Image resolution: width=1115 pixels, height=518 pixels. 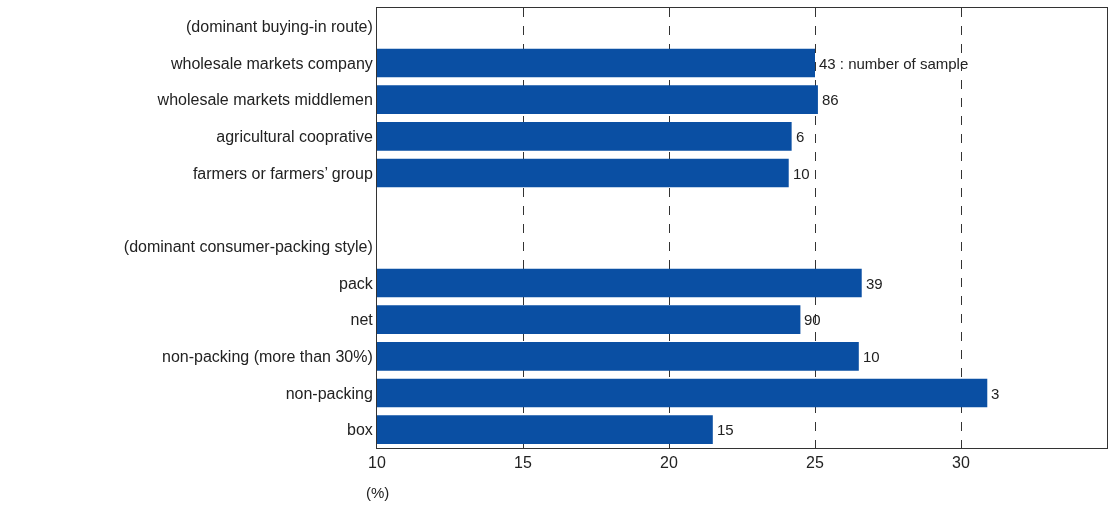 What do you see at coordinates (377, 463) in the screenshot?
I see `x-tick-label: 10` at bounding box center [377, 463].